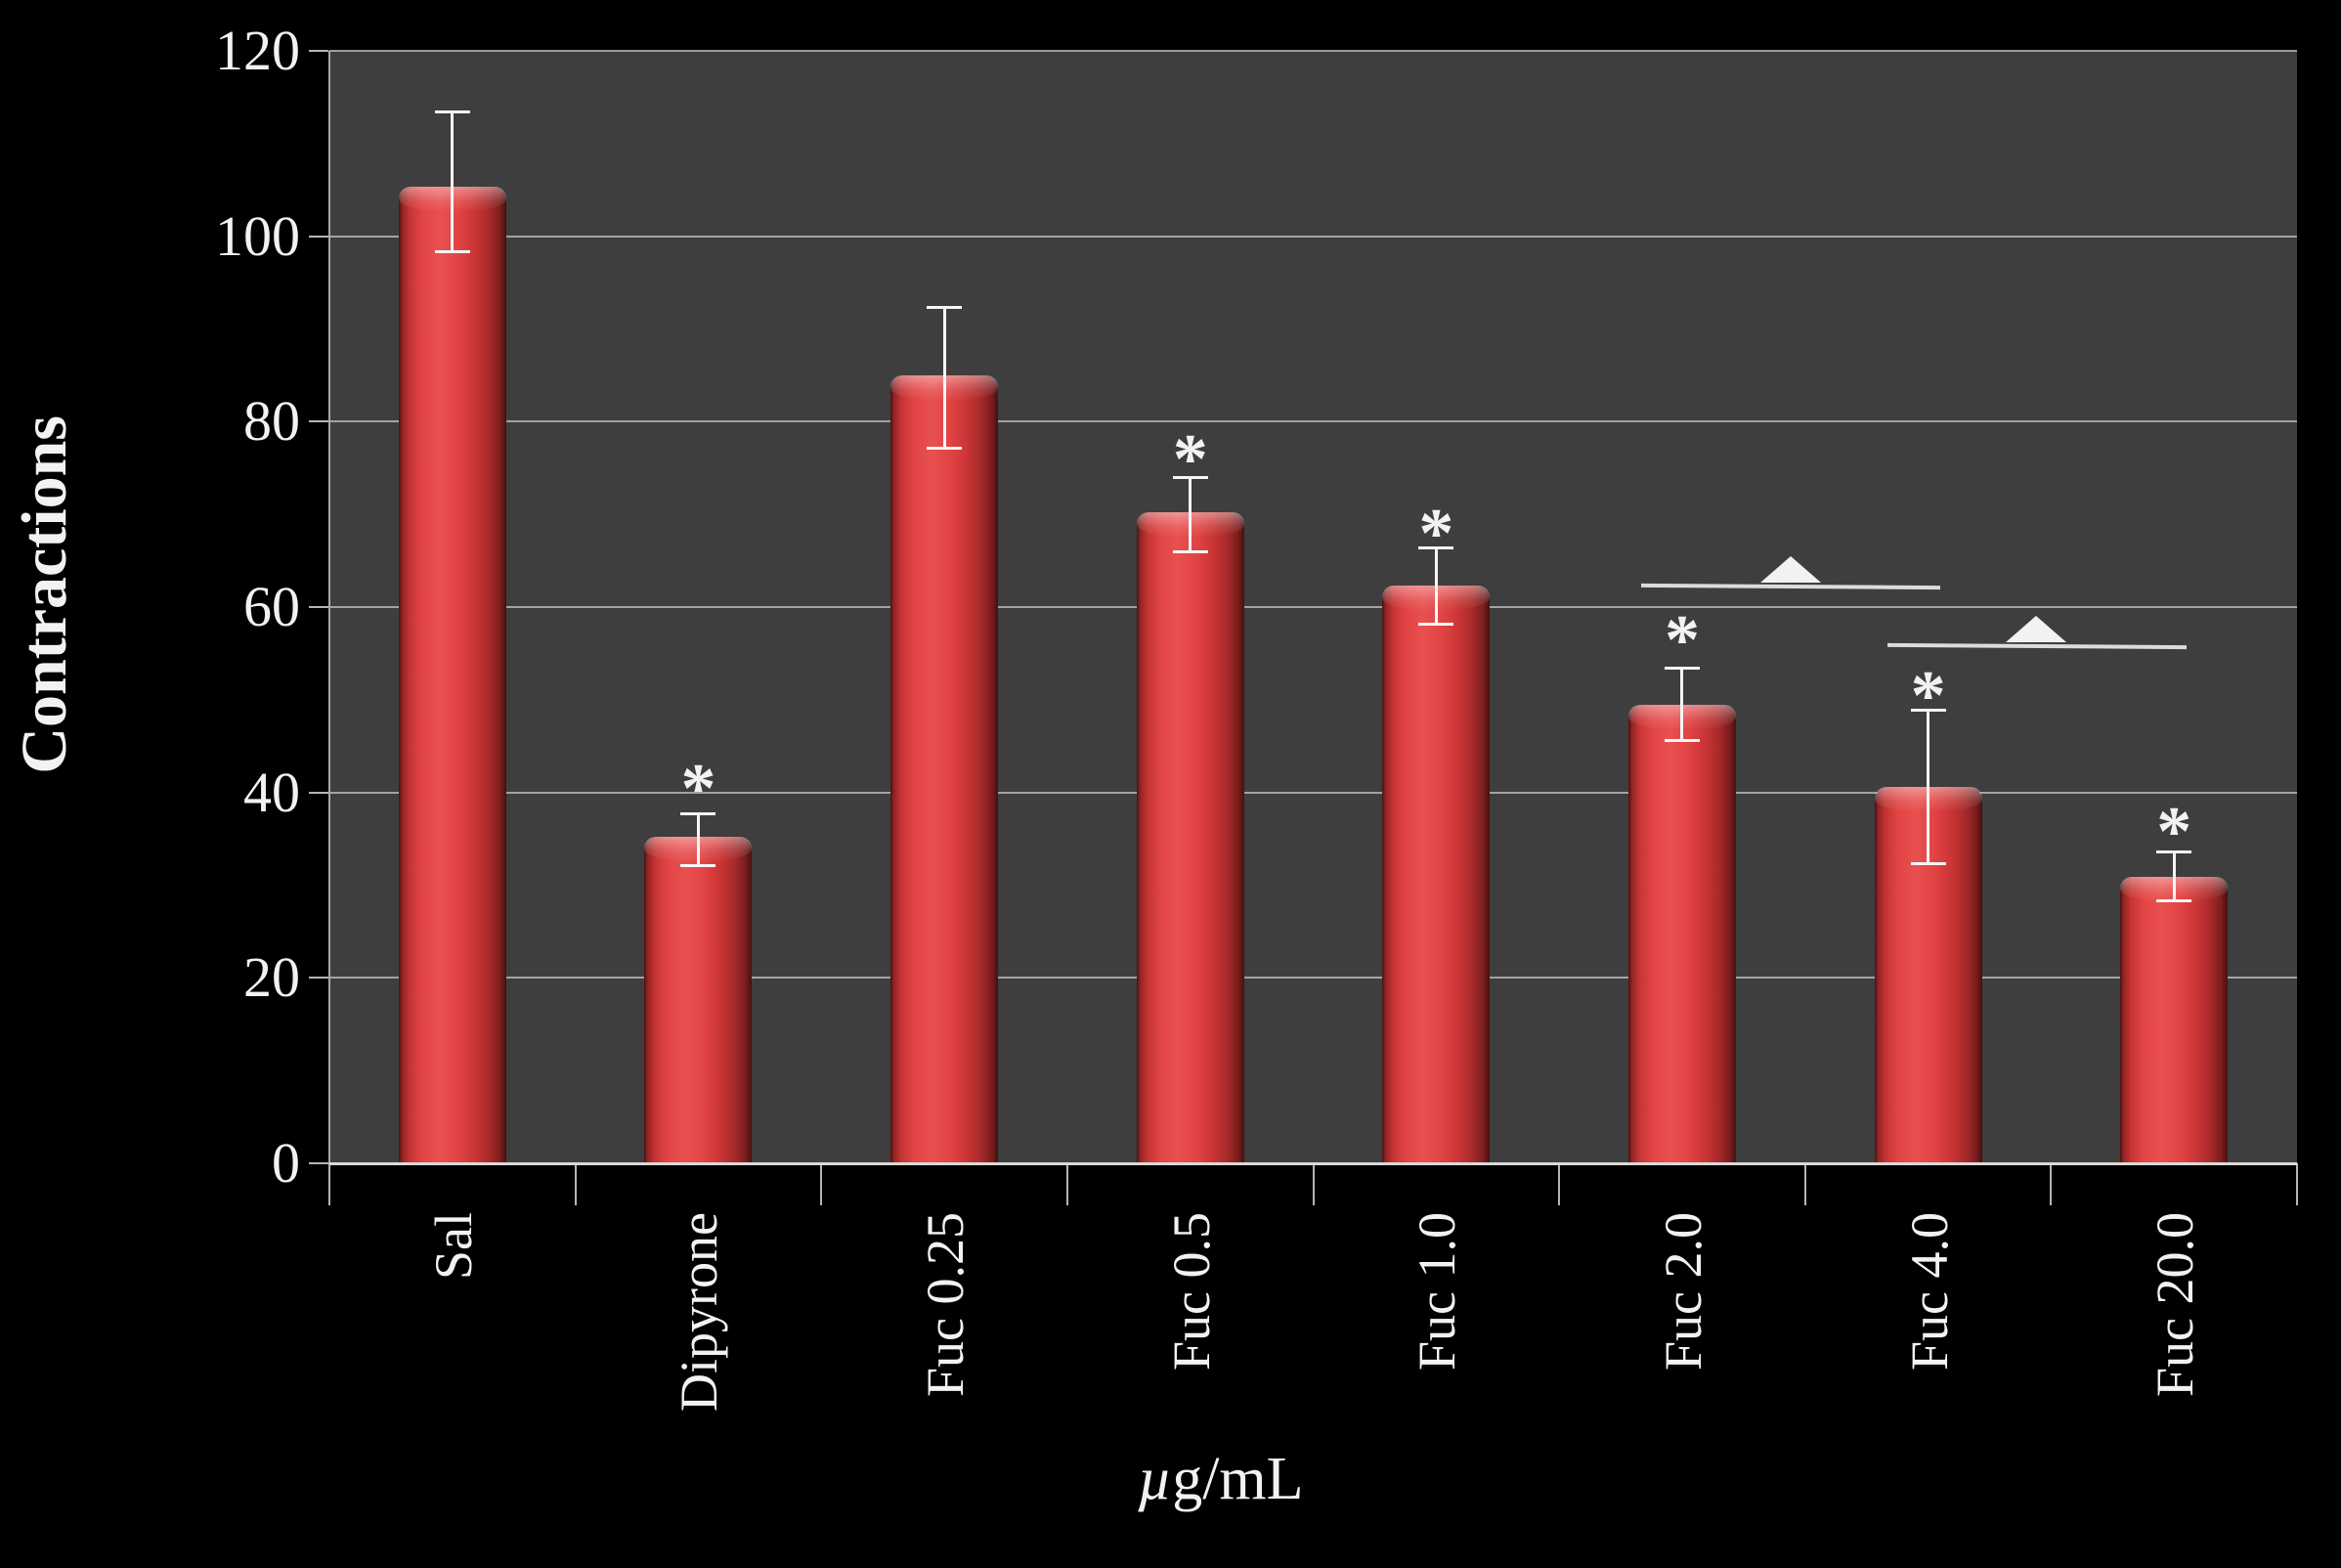 The height and width of the screenshot is (1568, 2341). Describe the element at coordinates (1928, 711) in the screenshot. I see `error-bar-cap-top-Fuc 4.0` at that location.